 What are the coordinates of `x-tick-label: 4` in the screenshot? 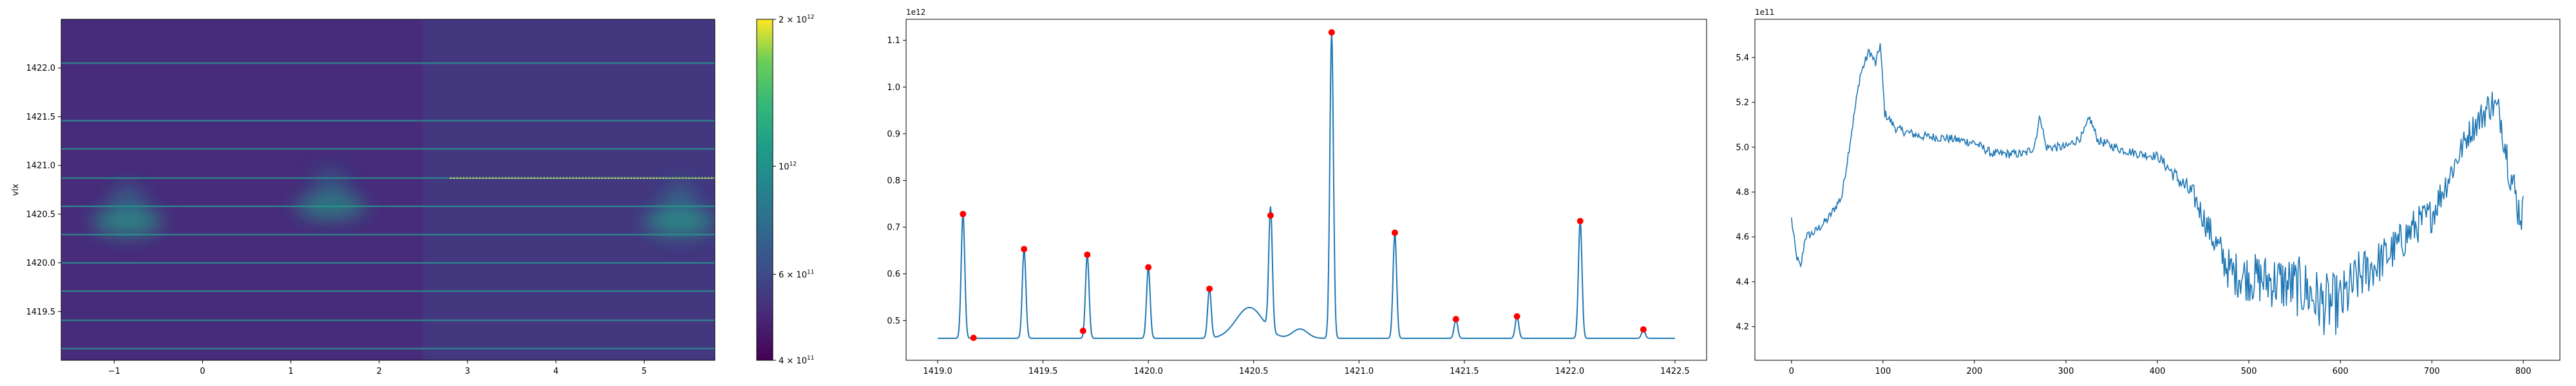 It's located at (555, 371).